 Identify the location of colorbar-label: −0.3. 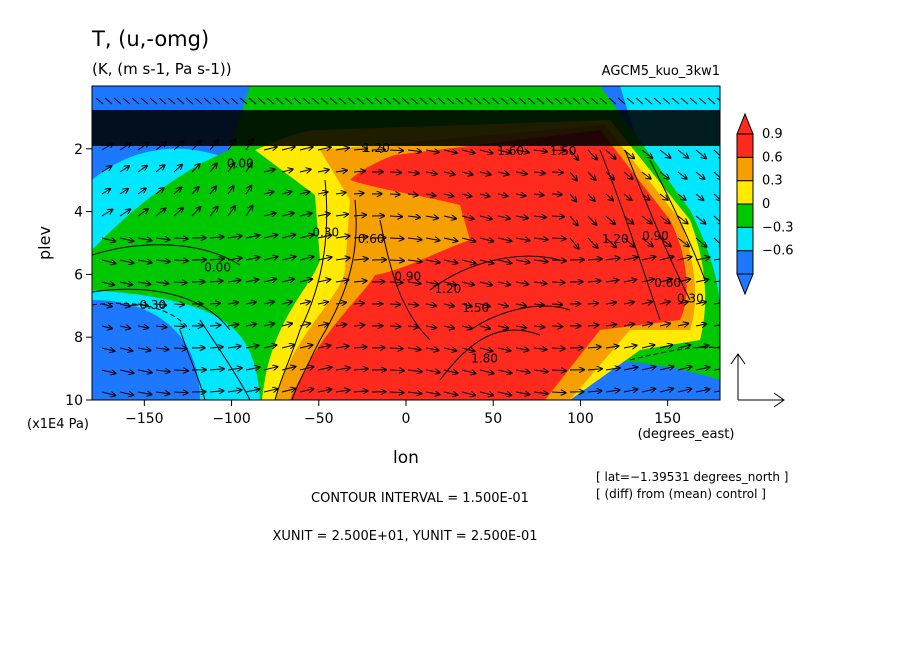
(778, 227).